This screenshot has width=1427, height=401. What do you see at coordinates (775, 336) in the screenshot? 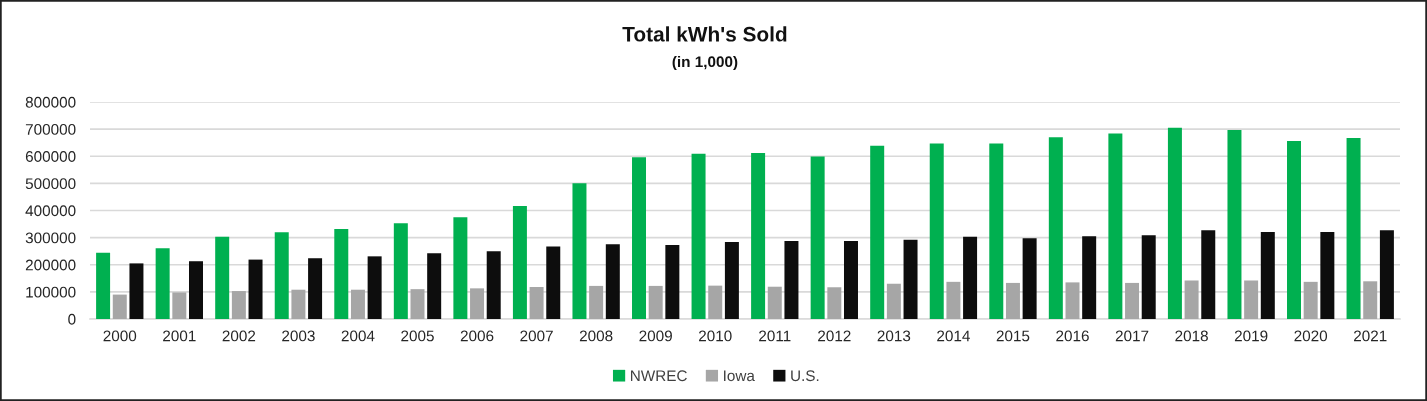
I see `x-tick-label: 2011` at bounding box center [775, 336].